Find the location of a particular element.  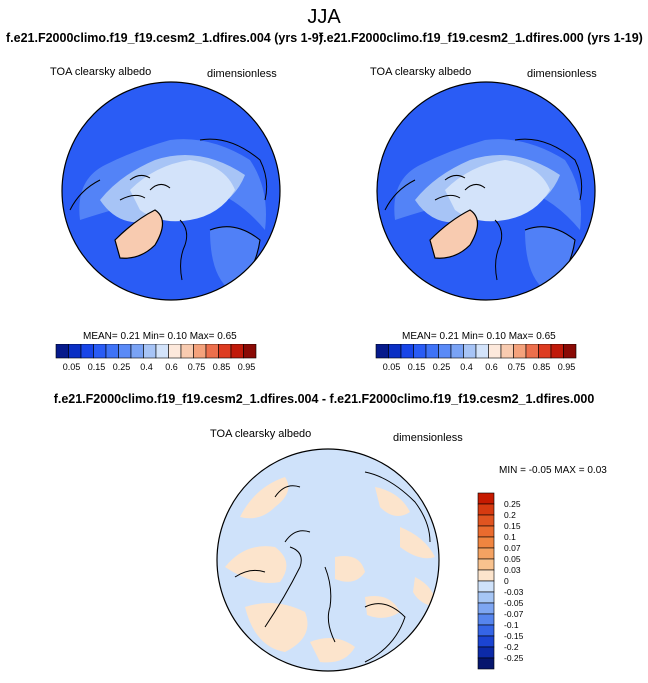

colorbar-tick-label: -0.2 is located at coordinates (511, 647).